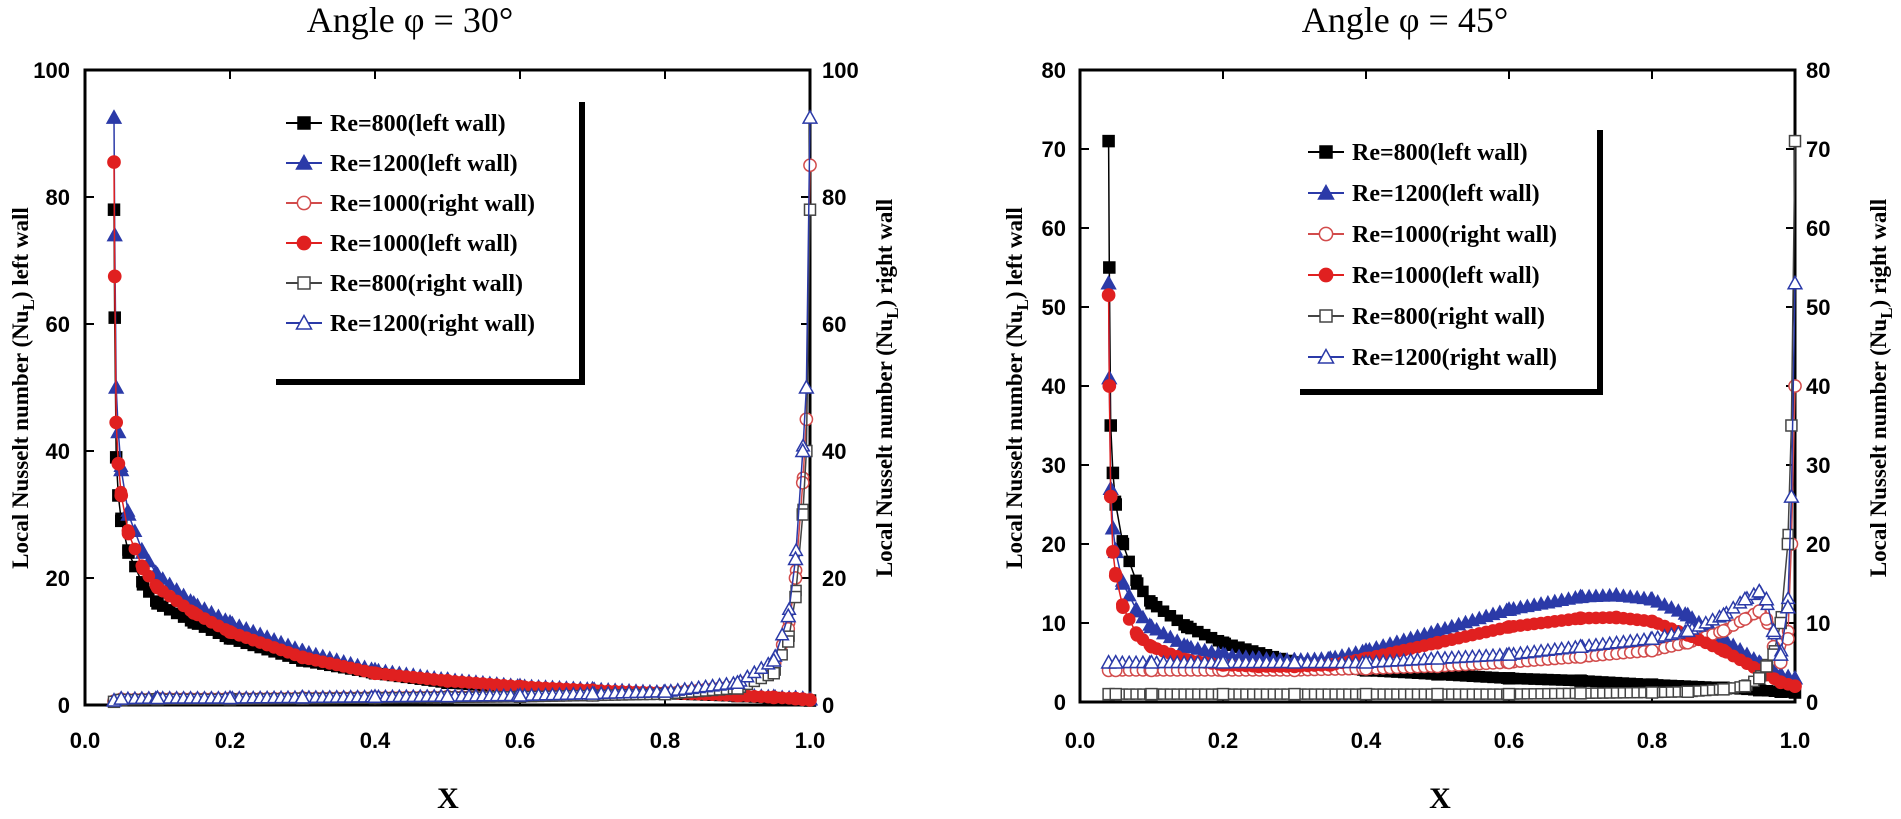 The image size is (1901, 819). Describe the element at coordinates (1017, 388) in the screenshot. I see `y-axis-label-left: Local Nusselt number (NuL) left wall` at that location.